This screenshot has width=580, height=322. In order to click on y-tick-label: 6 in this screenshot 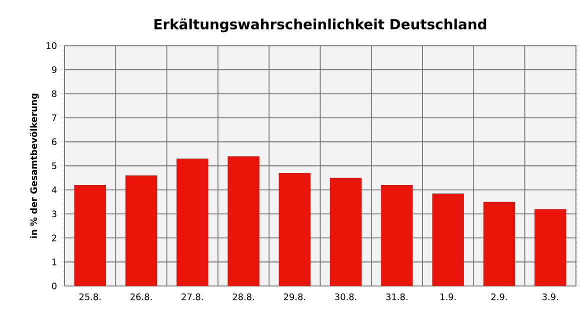, I will do `click(54, 142)`.